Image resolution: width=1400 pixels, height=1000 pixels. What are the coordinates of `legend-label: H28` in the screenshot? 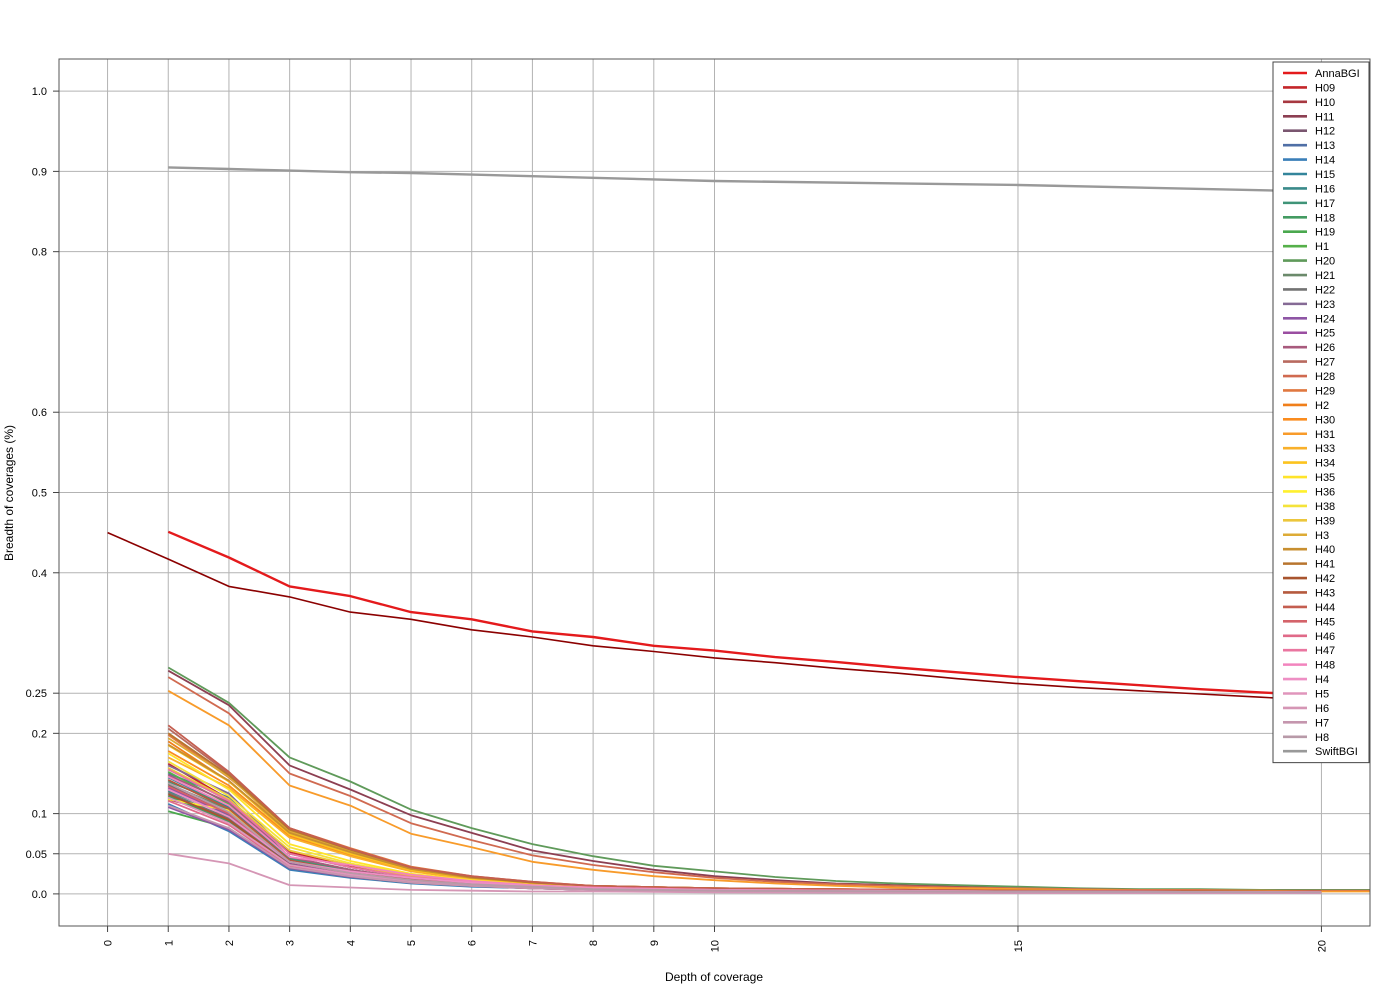 It's located at (1325, 377).